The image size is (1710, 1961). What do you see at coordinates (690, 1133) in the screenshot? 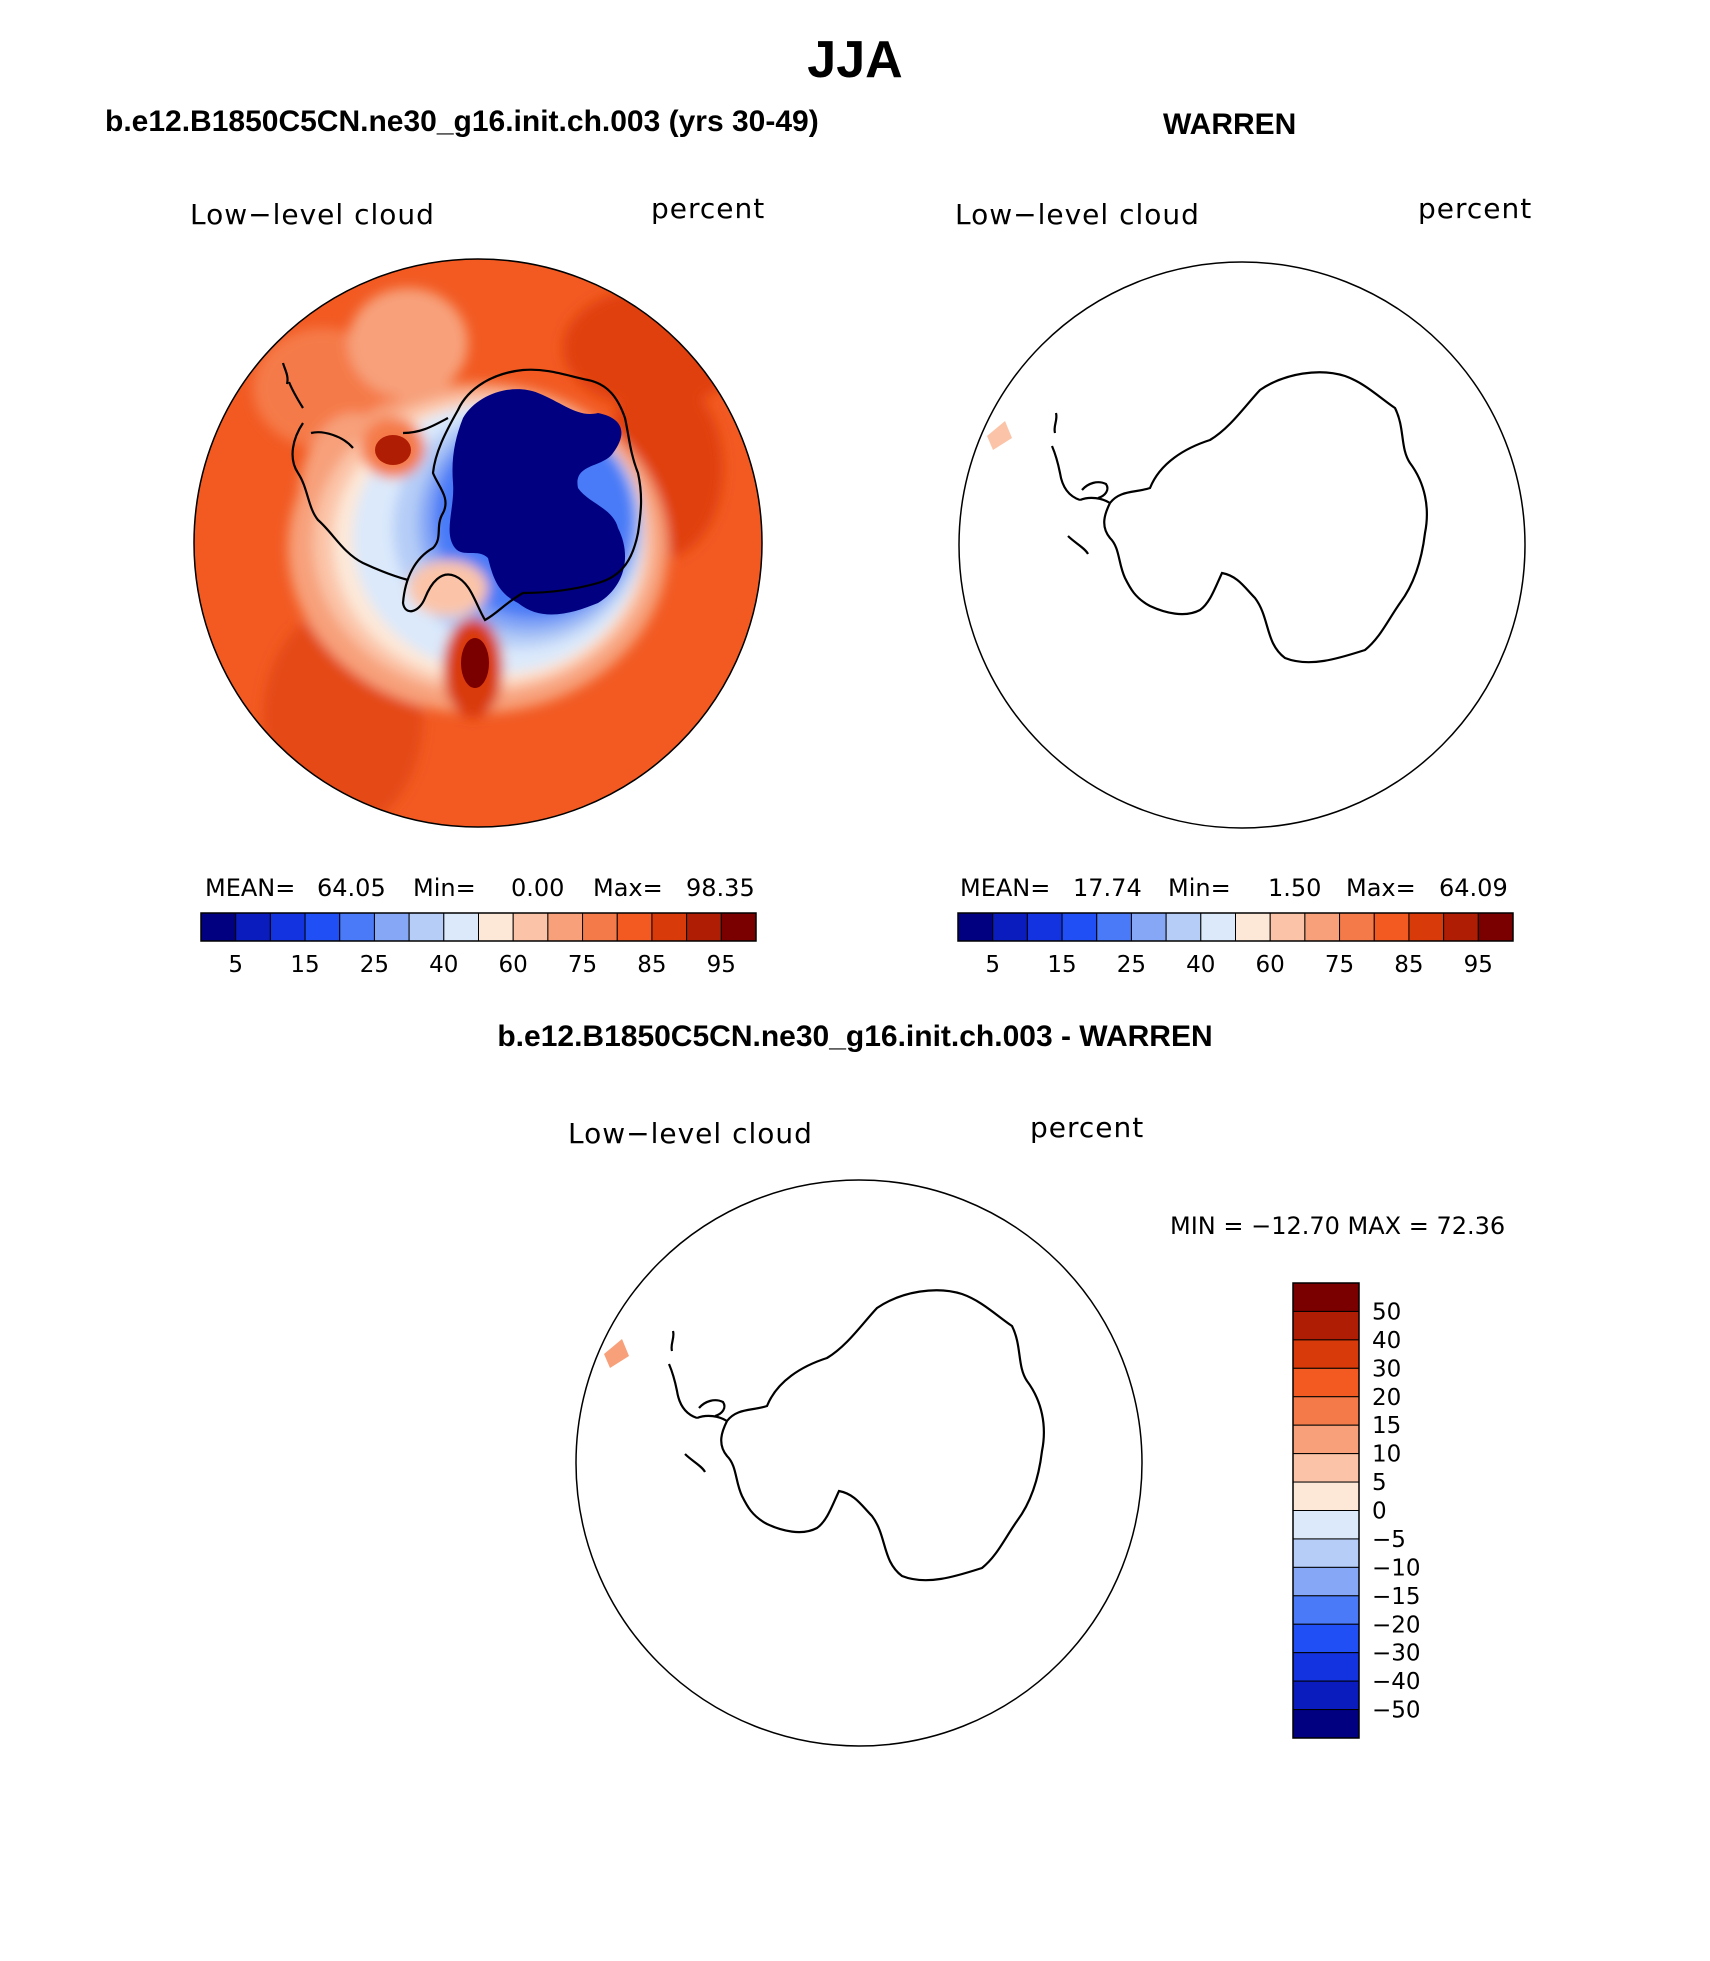
I see `diff-variable-label: Low−level cloud` at bounding box center [690, 1133].